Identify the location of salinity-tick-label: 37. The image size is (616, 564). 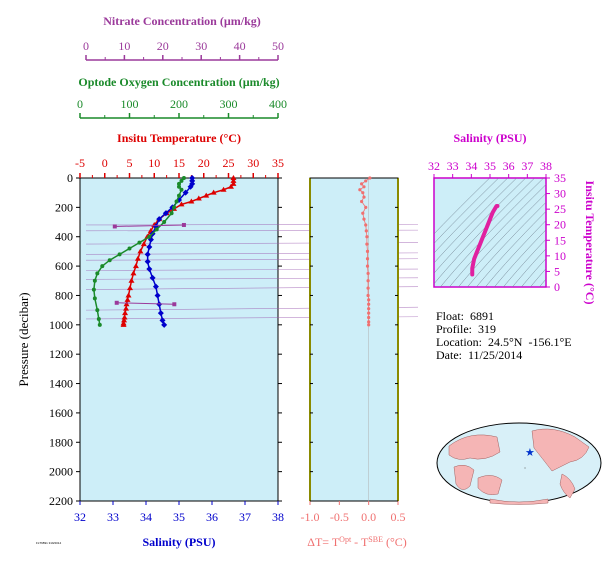
(245, 517).